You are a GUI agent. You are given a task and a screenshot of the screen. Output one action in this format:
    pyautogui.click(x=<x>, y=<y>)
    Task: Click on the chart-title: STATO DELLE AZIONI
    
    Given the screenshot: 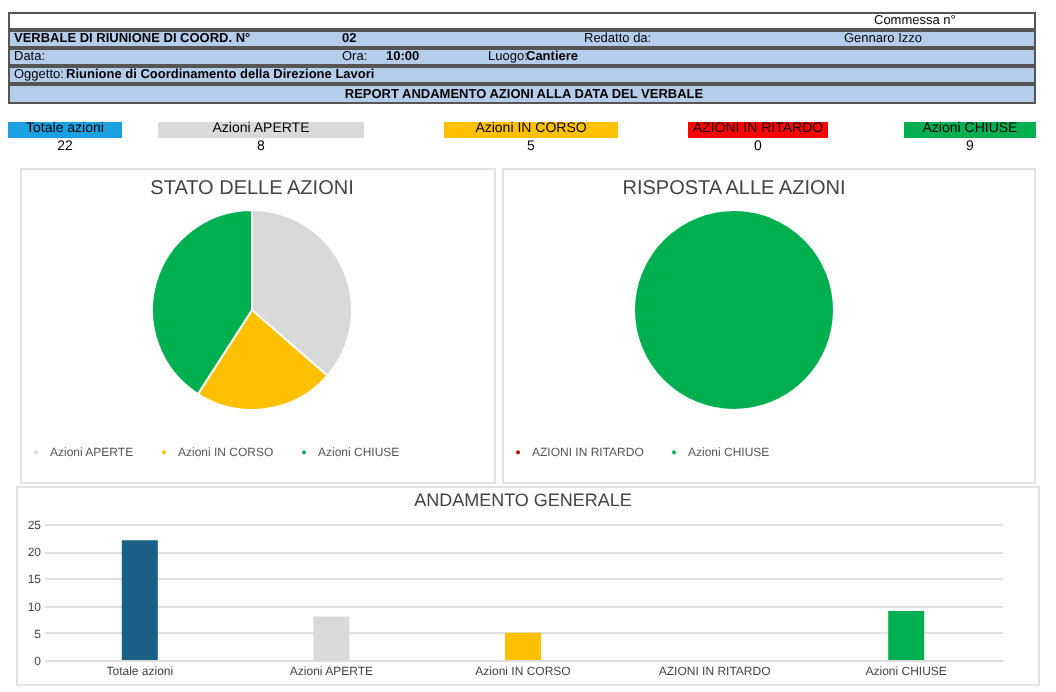 What is the action you would take?
    pyautogui.click(x=252, y=189)
    